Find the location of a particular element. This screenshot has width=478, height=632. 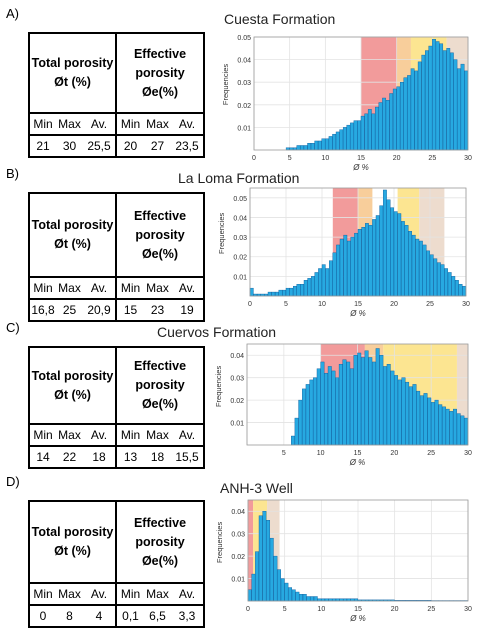

x-tick-label: 25 is located at coordinates (432, 158).